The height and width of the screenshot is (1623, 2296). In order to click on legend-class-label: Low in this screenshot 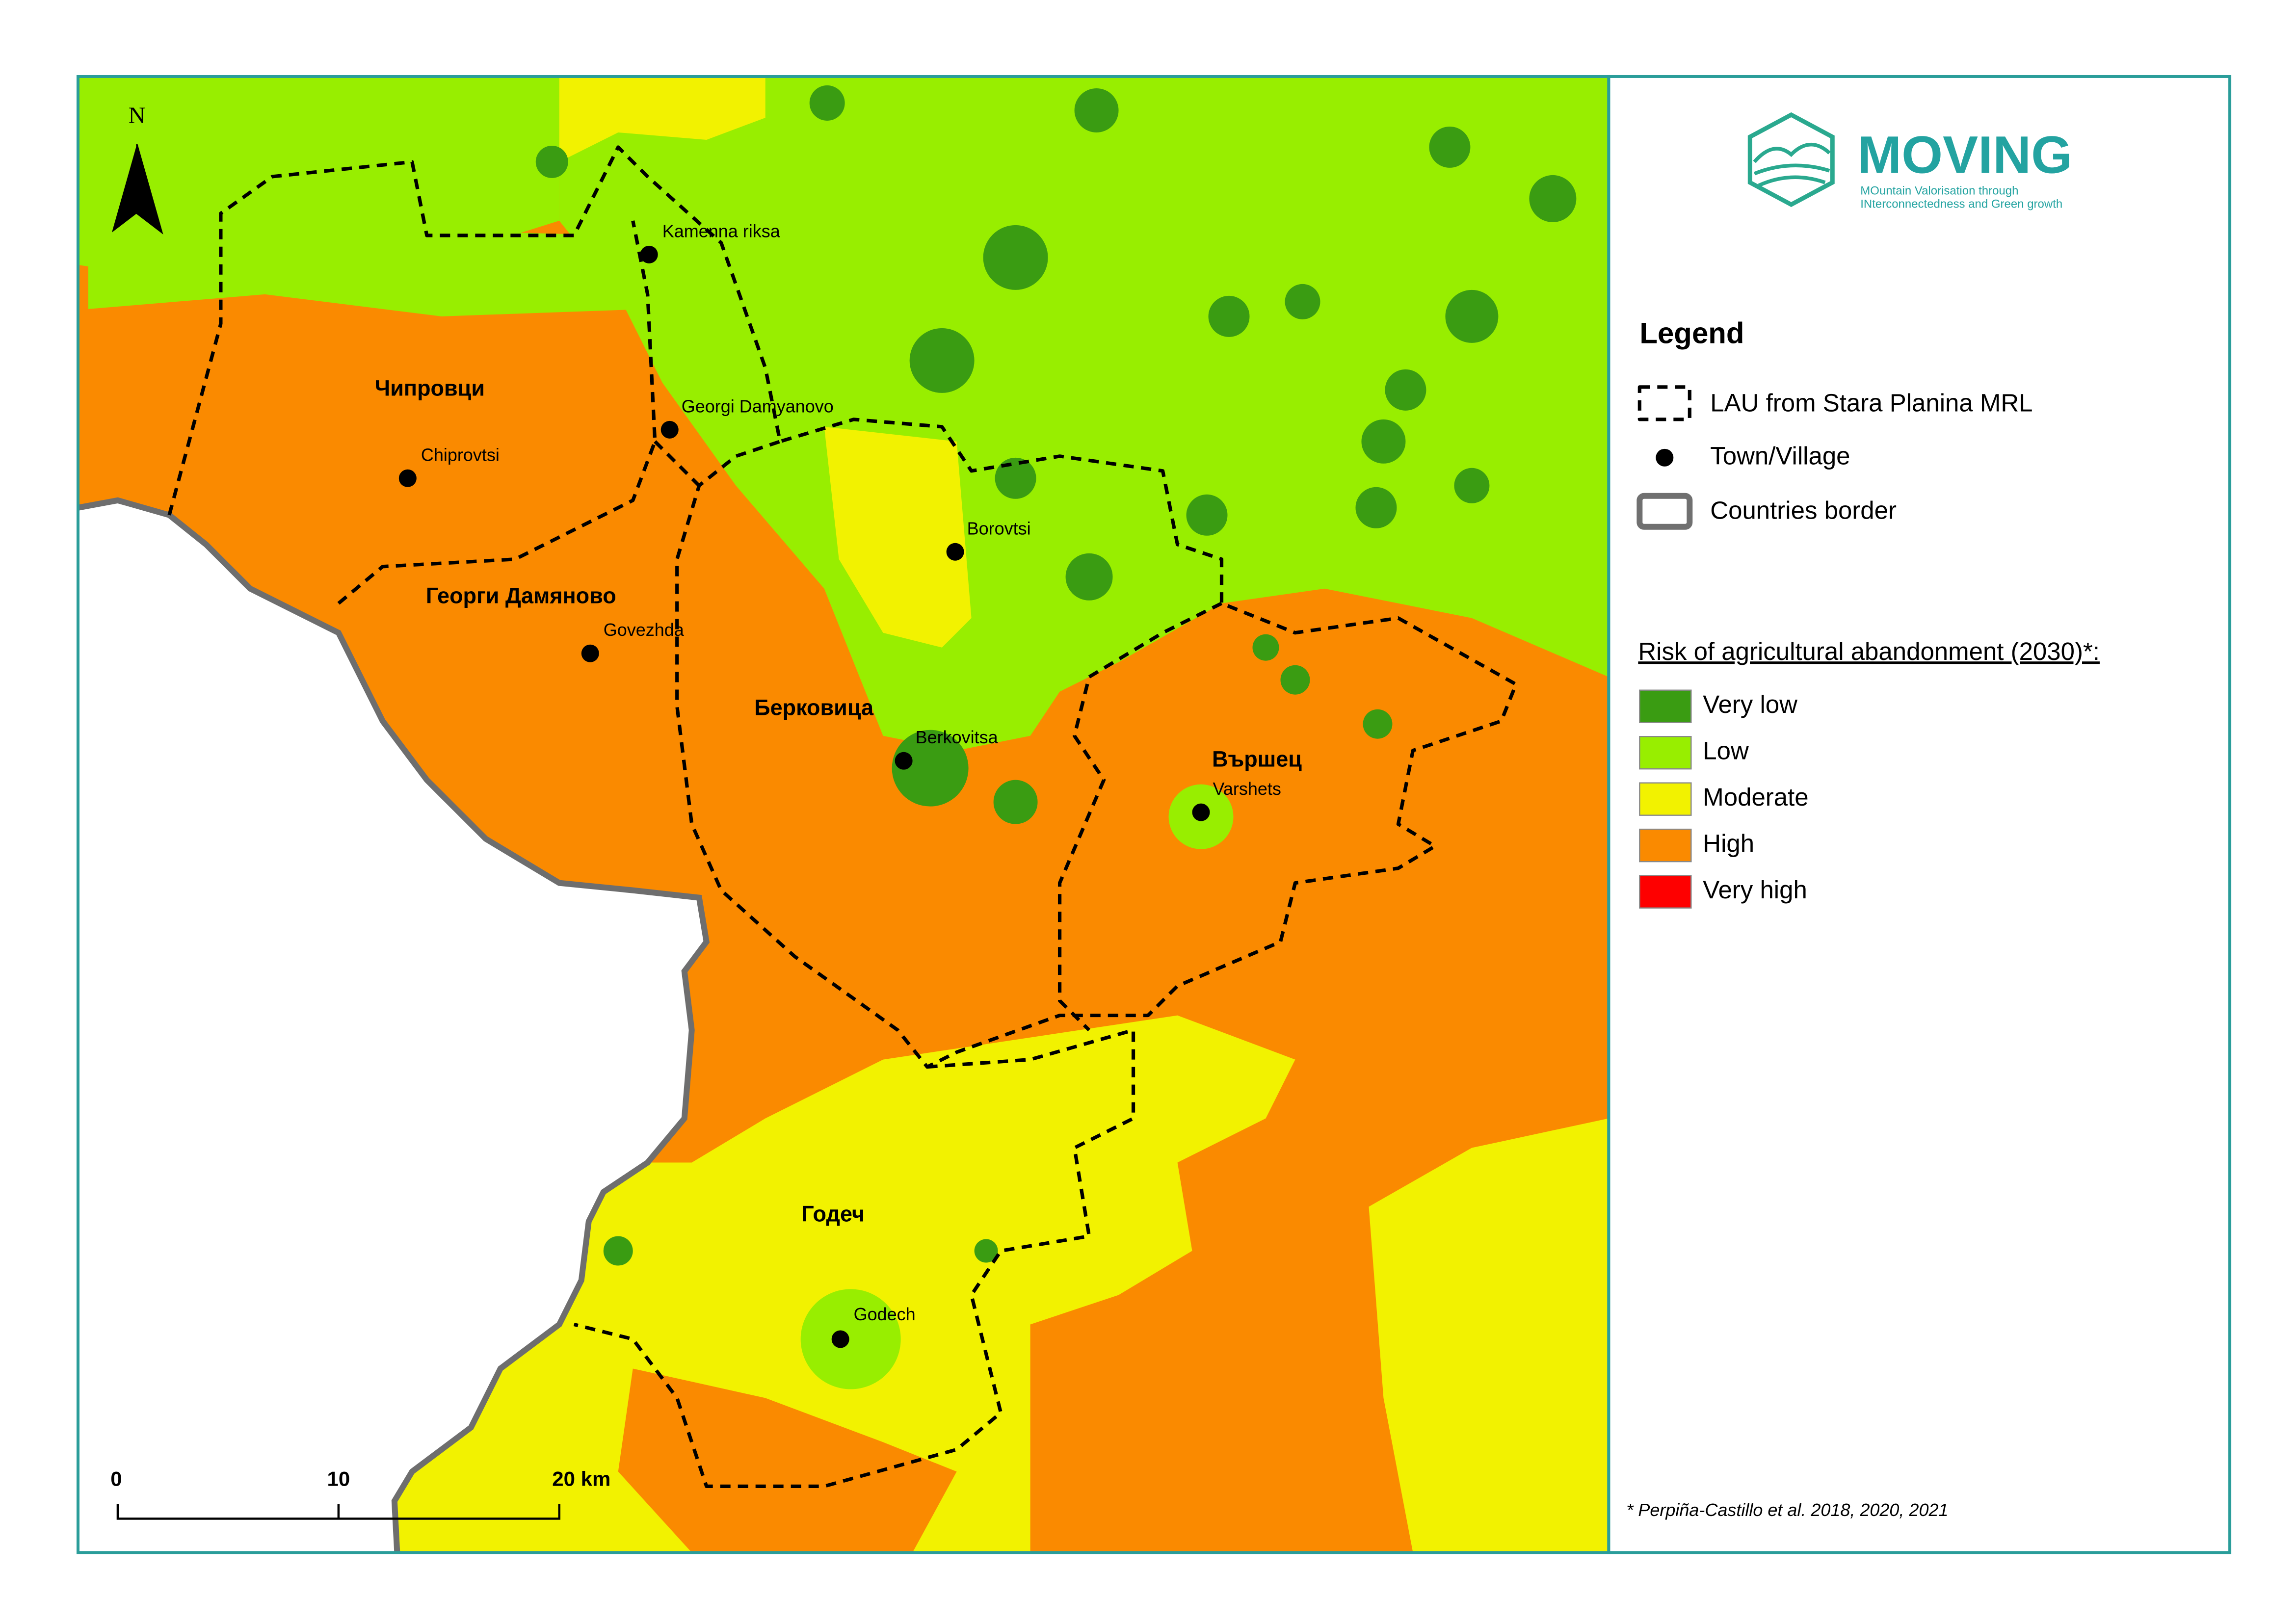, I will do `click(1726, 751)`.